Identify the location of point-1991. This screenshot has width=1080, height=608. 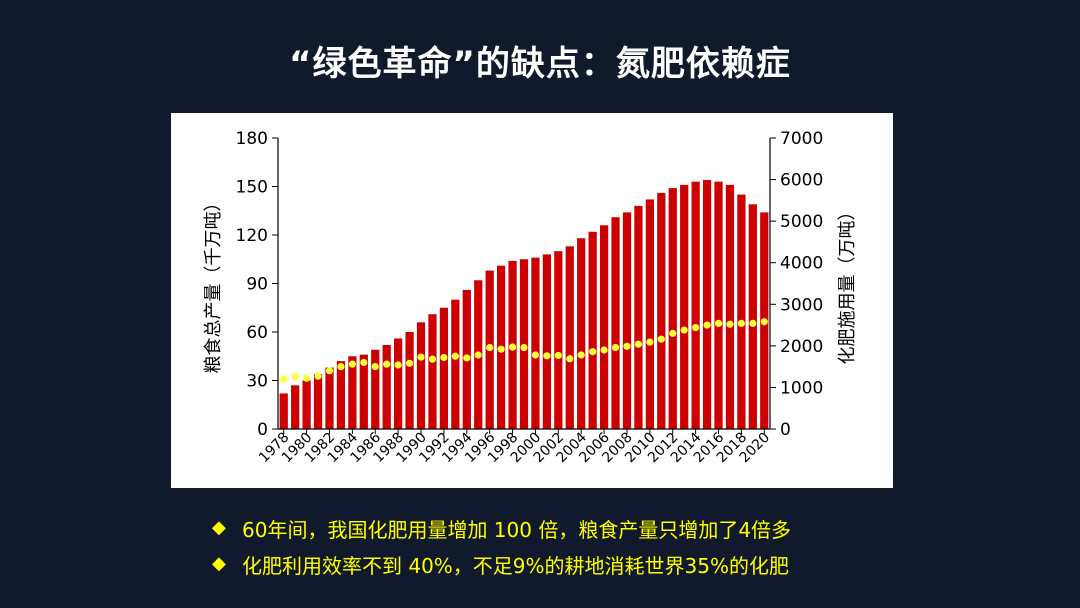
(432, 359).